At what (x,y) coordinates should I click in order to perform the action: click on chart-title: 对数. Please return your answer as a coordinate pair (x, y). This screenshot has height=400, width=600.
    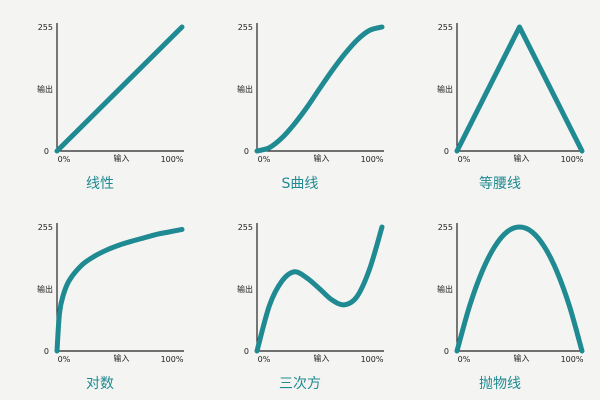
    Looking at the image, I should click on (100, 384).